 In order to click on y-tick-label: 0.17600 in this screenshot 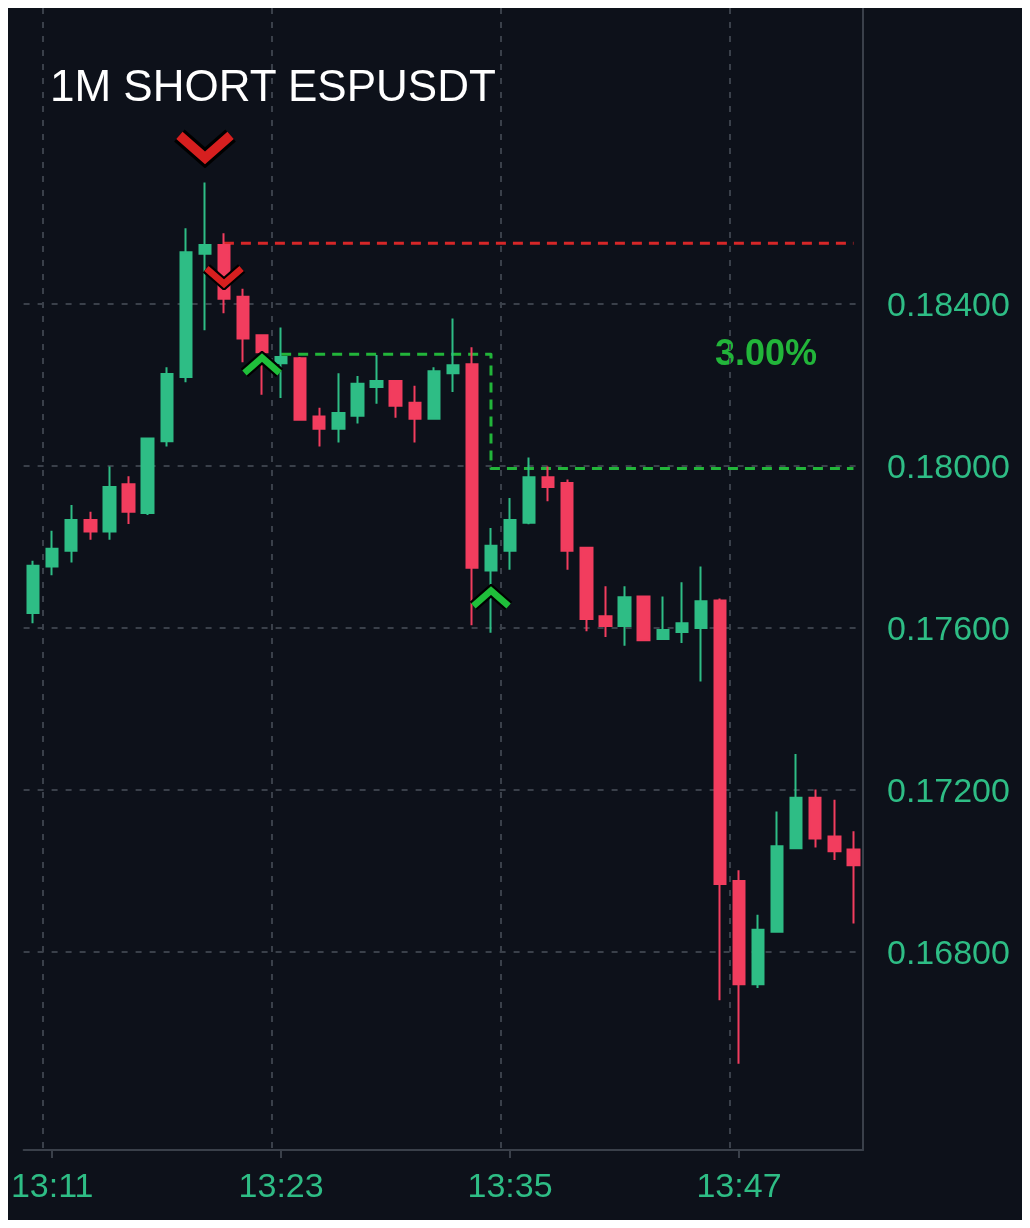, I will do `click(948, 627)`.